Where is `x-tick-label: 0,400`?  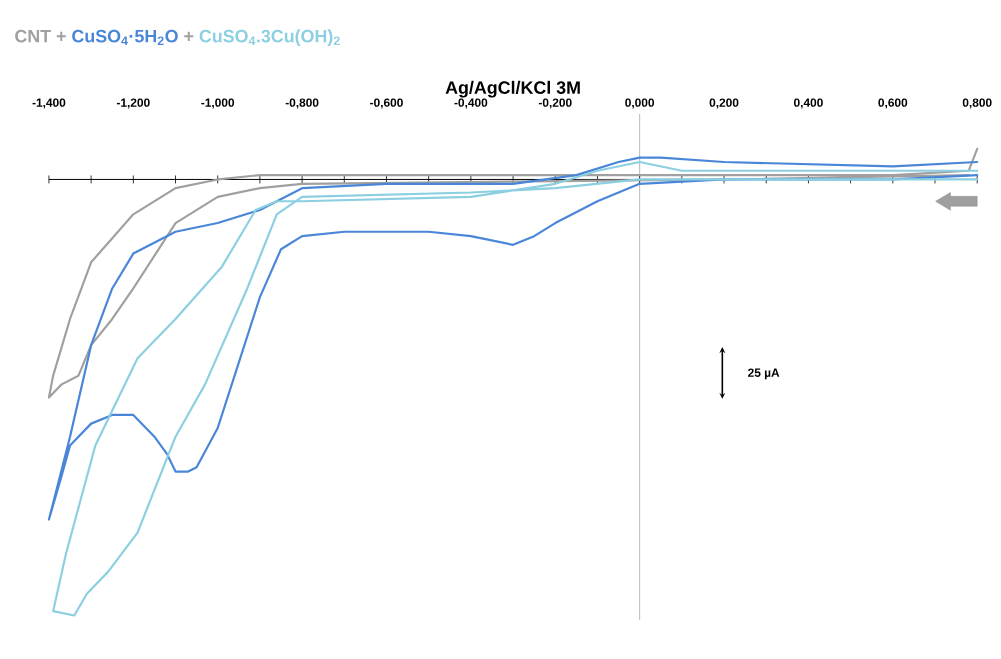 x-tick-label: 0,400 is located at coordinates (808, 103).